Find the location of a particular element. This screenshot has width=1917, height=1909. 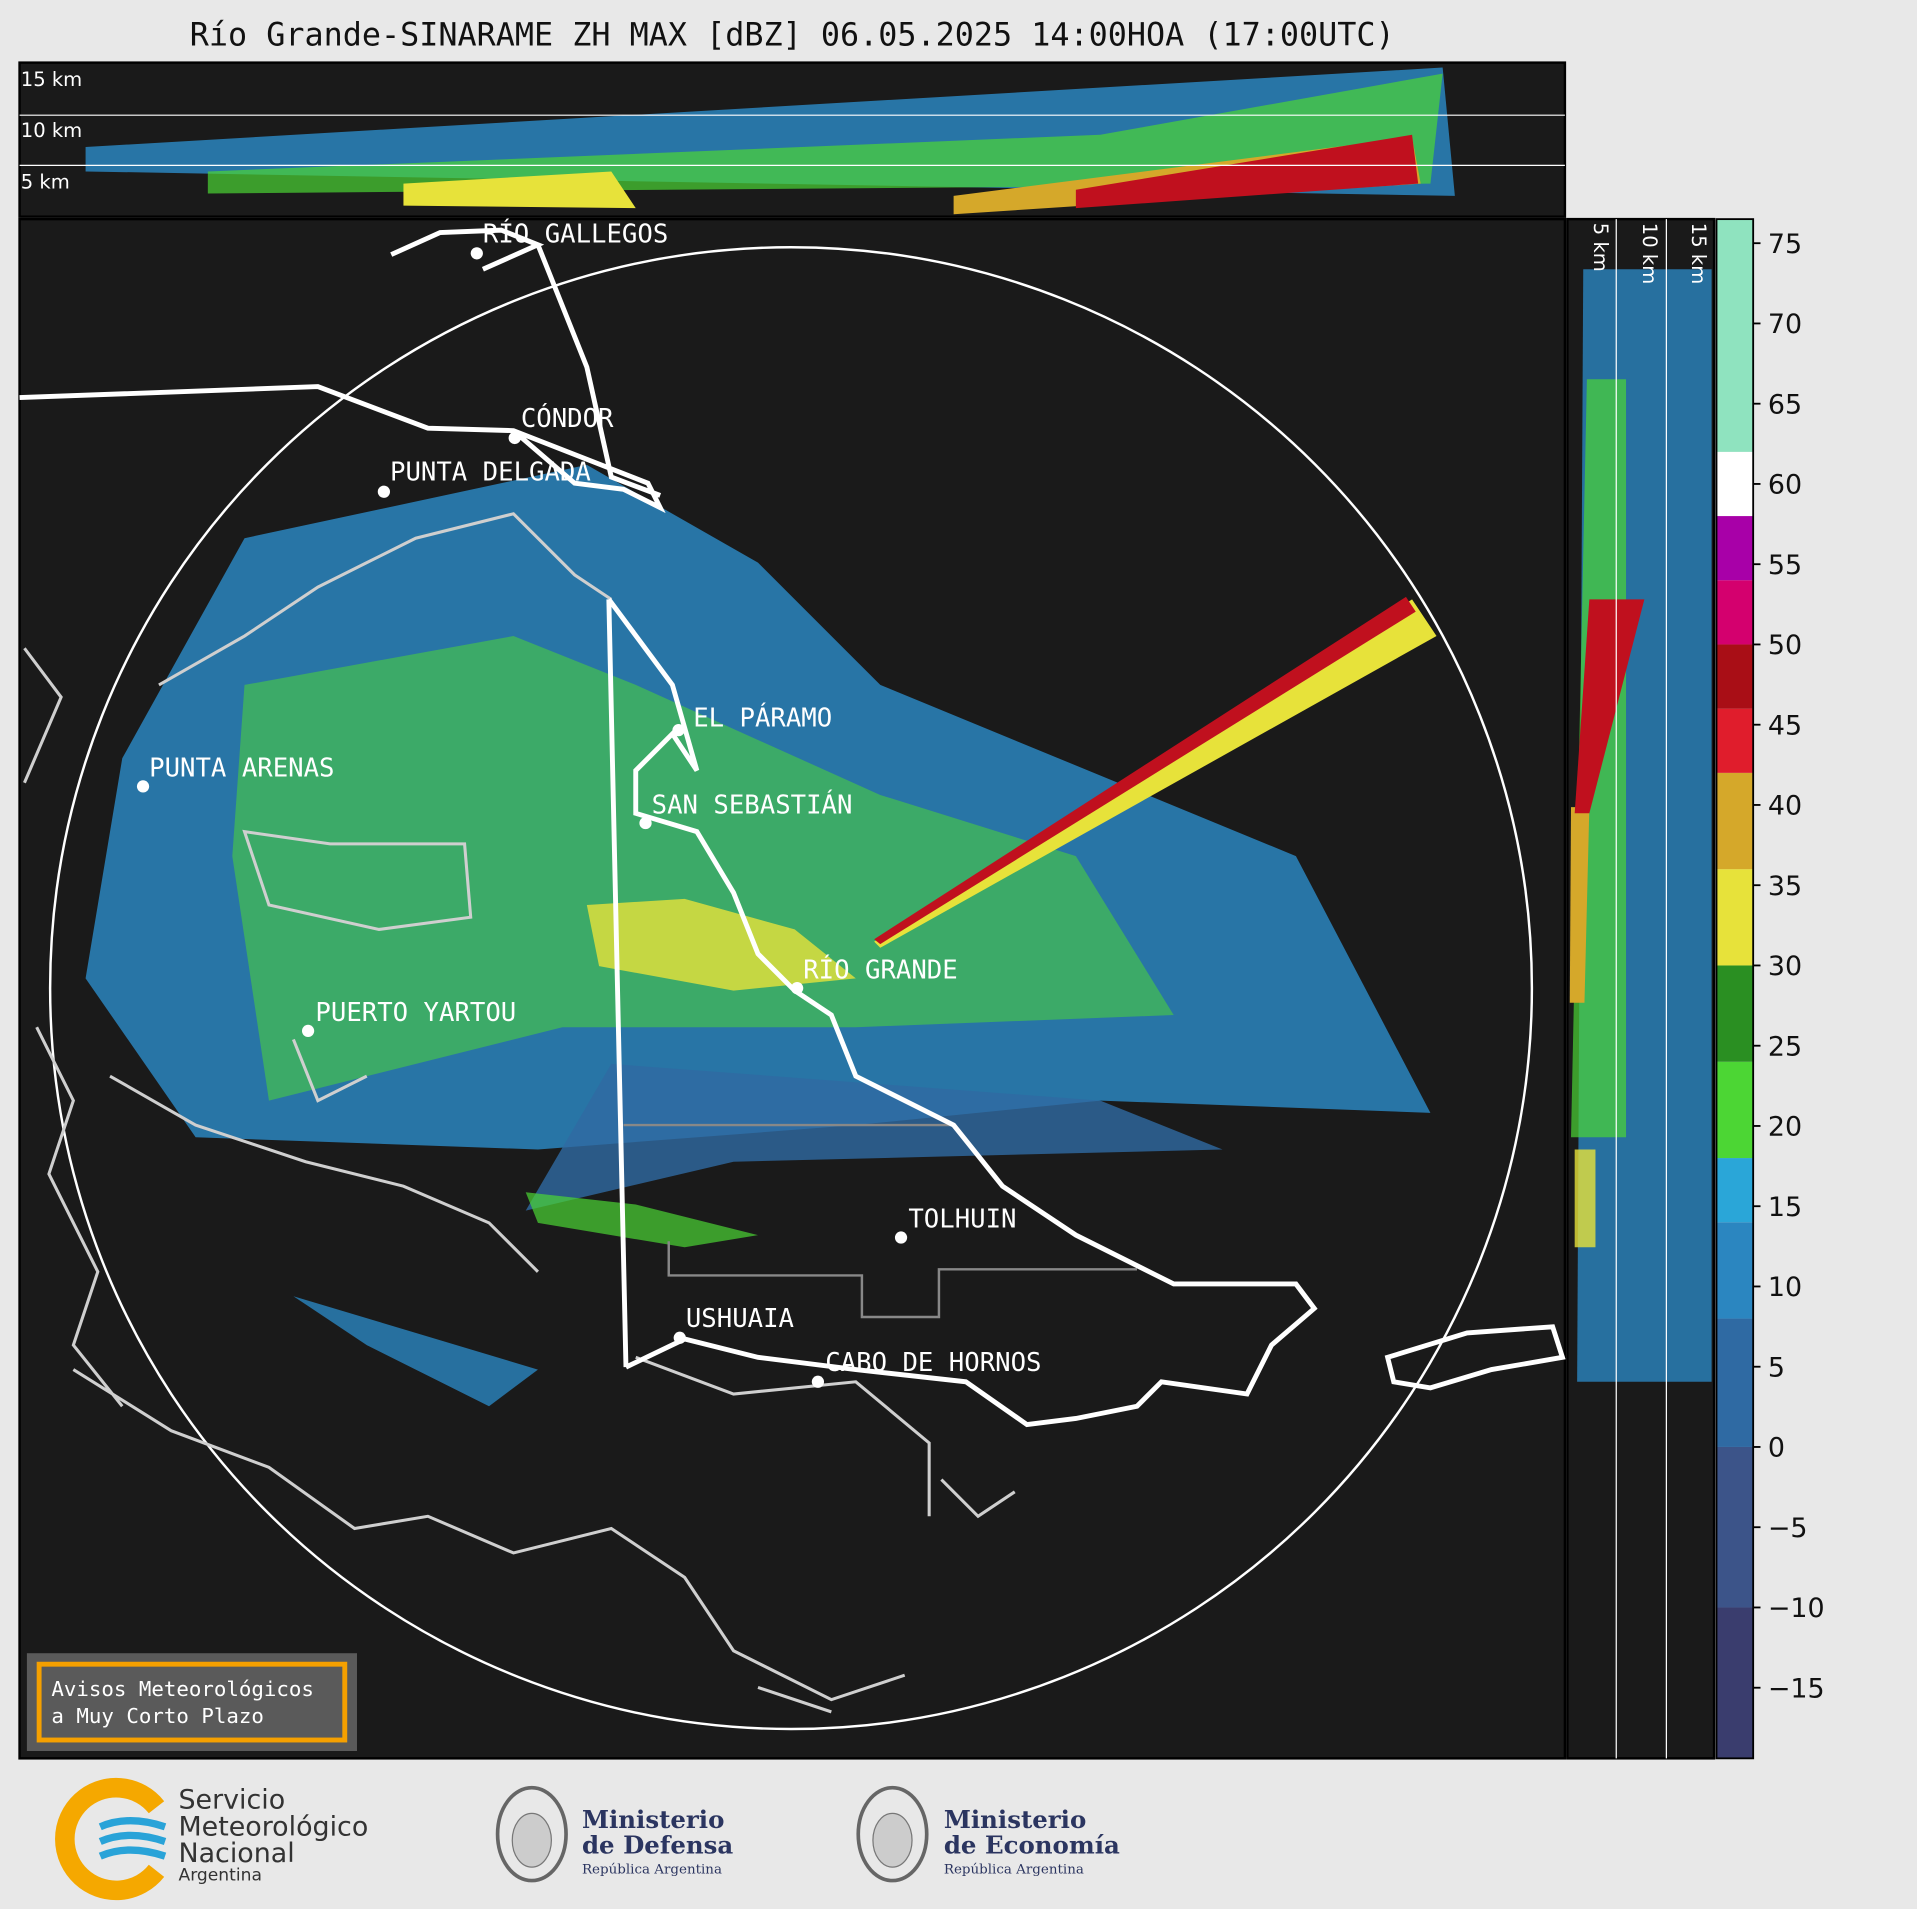

colorbar-tick-label: 70 is located at coordinates (1785, 324).